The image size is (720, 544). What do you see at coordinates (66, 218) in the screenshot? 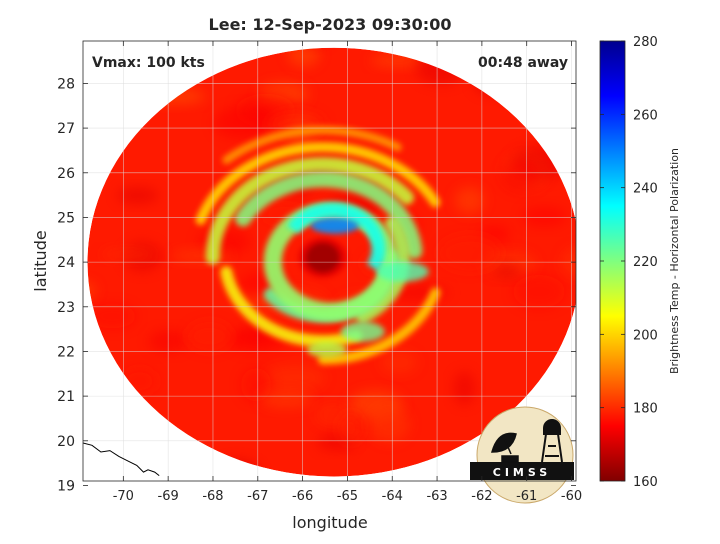
I see `y-tick-label: 25` at bounding box center [66, 218].